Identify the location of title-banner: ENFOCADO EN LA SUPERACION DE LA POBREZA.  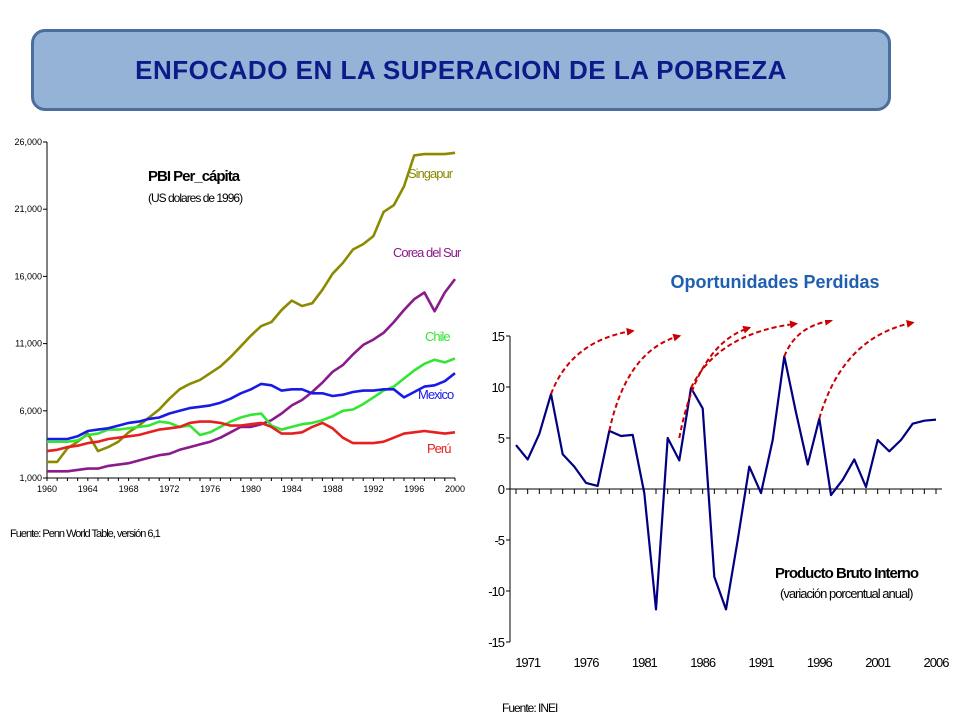
(461, 70).